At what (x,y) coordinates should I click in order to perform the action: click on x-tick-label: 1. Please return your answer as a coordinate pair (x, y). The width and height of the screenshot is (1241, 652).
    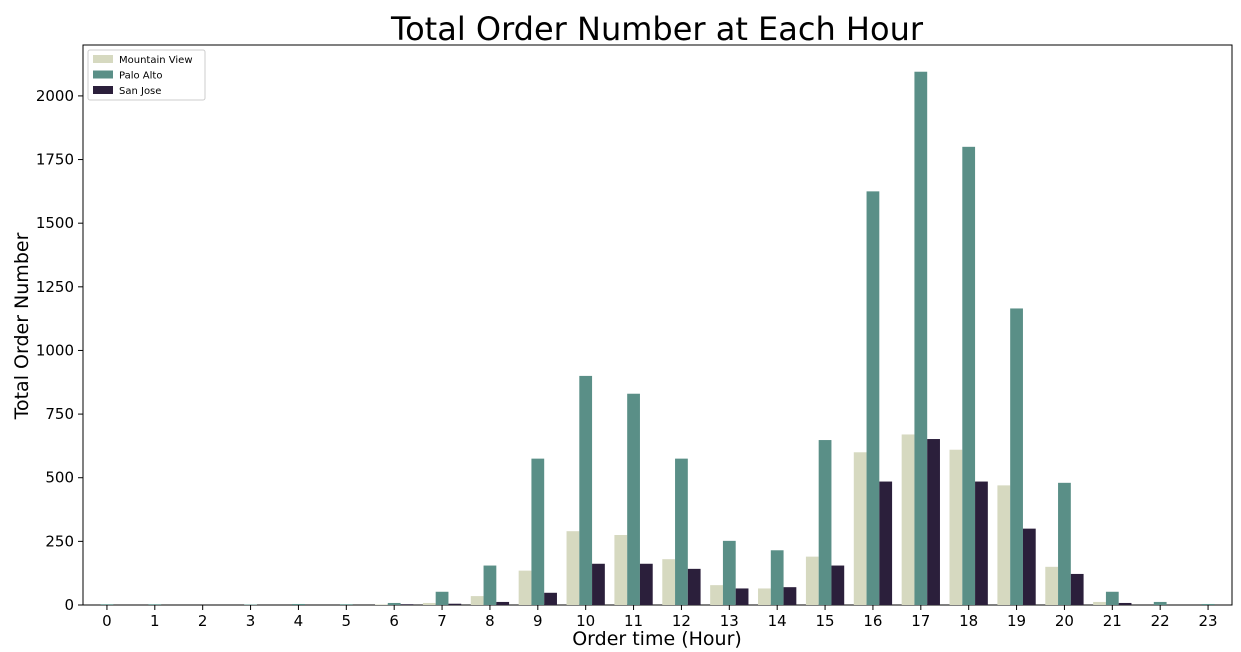
    Looking at the image, I should click on (155, 621).